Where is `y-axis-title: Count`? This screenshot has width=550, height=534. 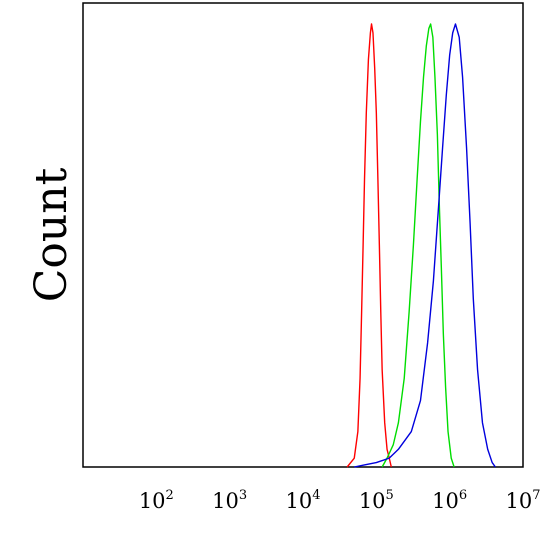 y-axis-title: Count is located at coordinates (51, 234).